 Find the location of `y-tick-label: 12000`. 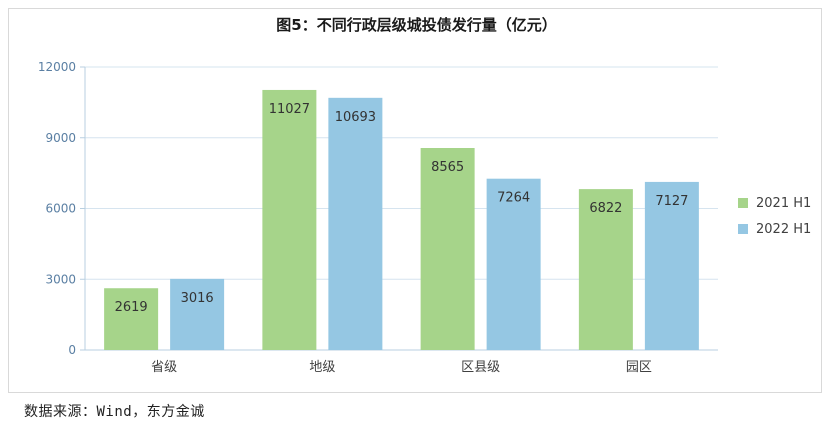

y-tick-label: 12000 is located at coordinates (57, 67).